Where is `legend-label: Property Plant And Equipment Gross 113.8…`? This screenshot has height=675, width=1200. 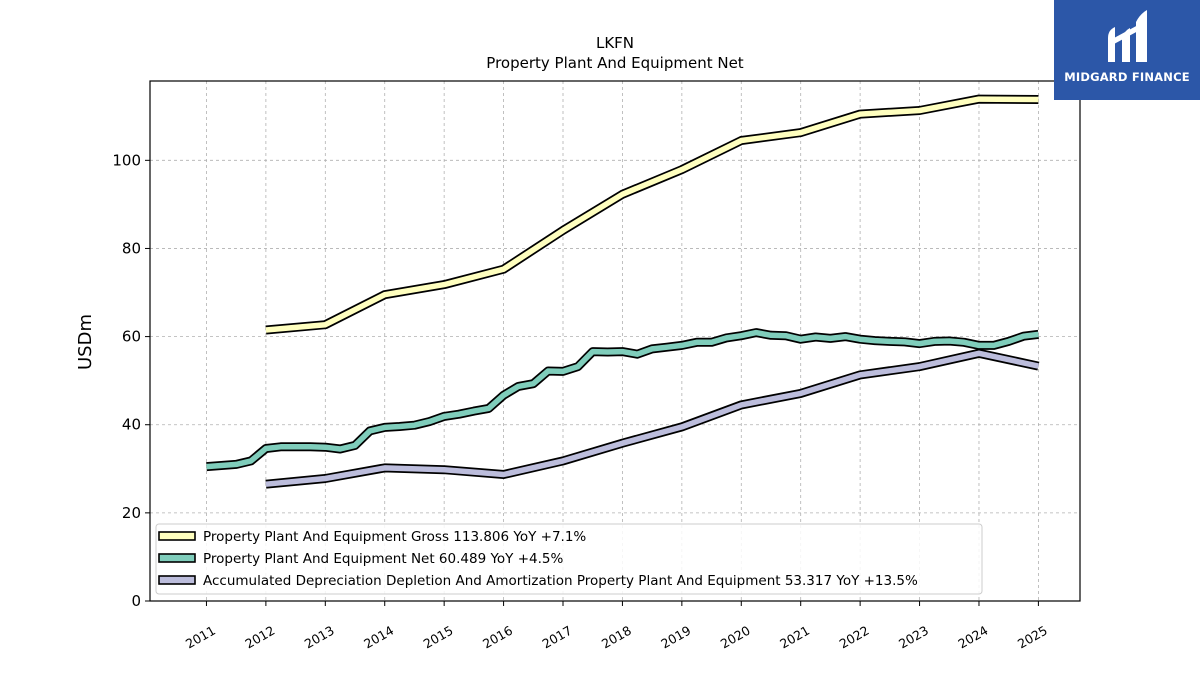 legend-label: Property Plant And Equipment Gross 113.8… is located at coordinates (394, 537).